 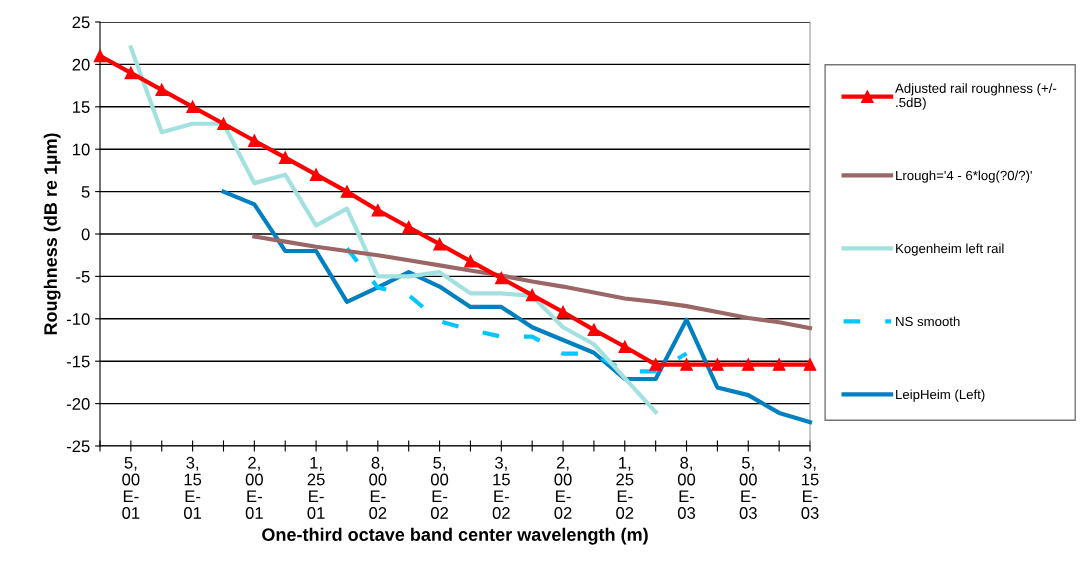 What do you see at coordinates (976, 96) in the screenshot?
I see `legend-label: Adjusted rail roughness (+/- .5dB)` at bounding box center [976, 96].